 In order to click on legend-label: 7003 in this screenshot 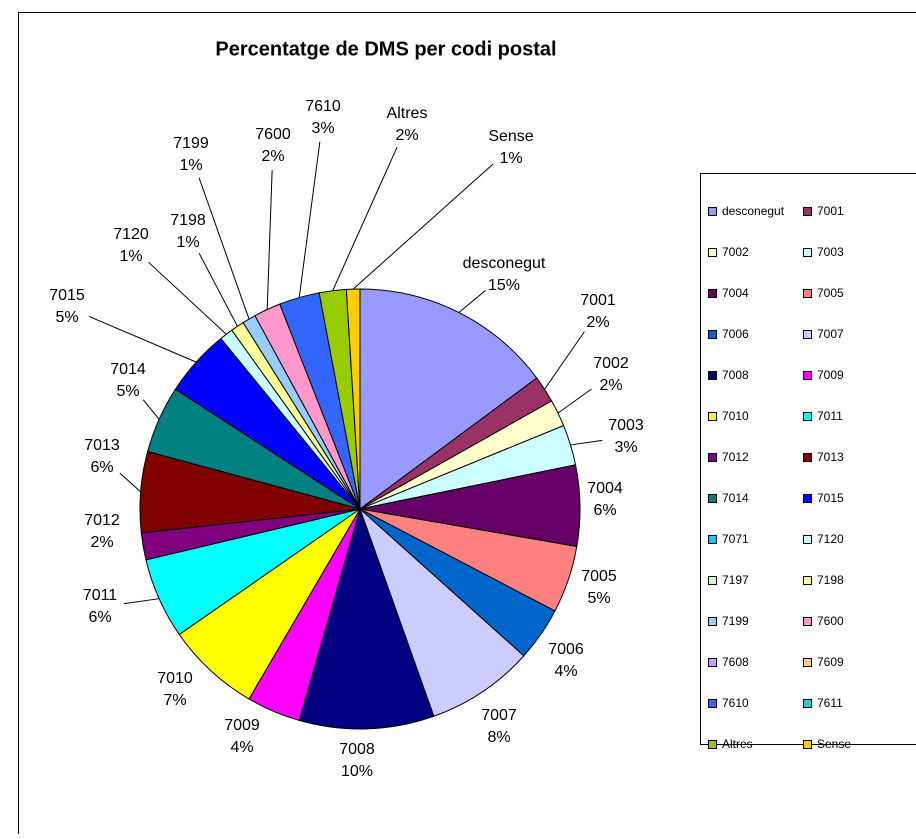, I will do `click(830, 252)`.